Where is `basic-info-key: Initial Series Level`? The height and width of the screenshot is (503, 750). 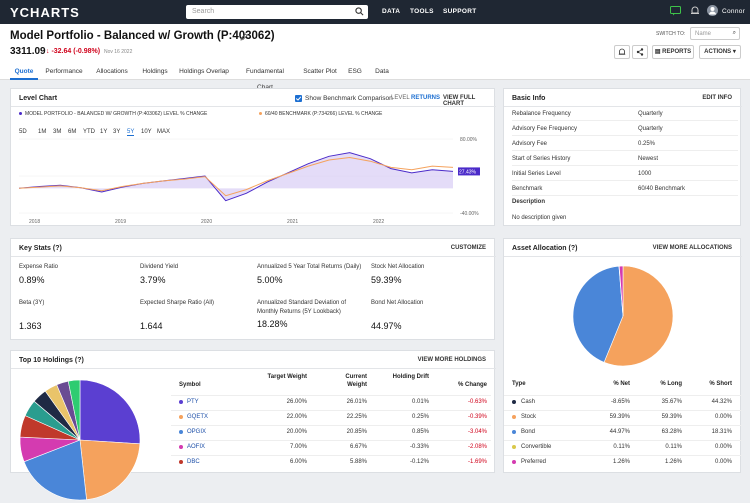
basic-info-key: Initial Series Level is located at coordinates (536, 174).